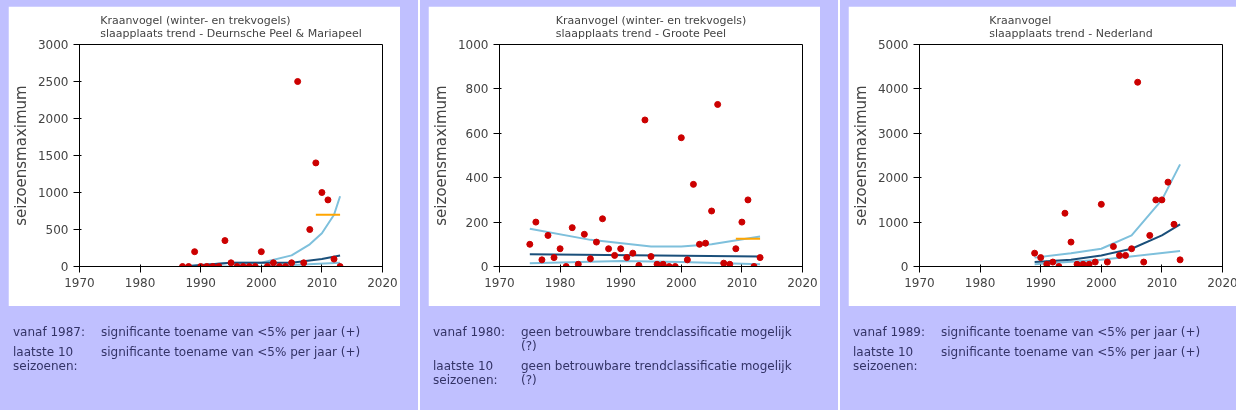 This screenshot has width=1236, height=410. What do you see at coordinates (477, 222) in the screenshot?
I see `y-tick-label: 200` at bounding box center [477, 222].